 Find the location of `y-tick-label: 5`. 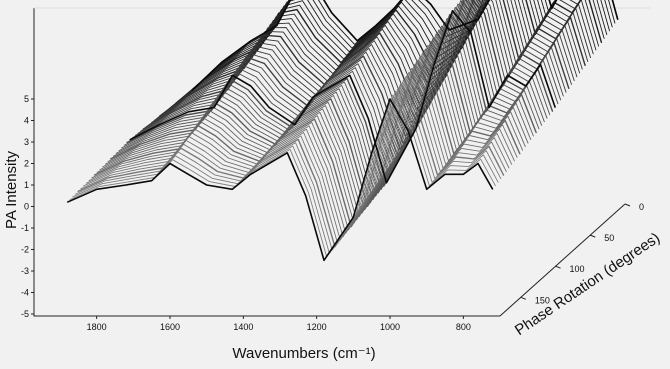

y-tick-label: 5 is located at coordinates (26, 99).